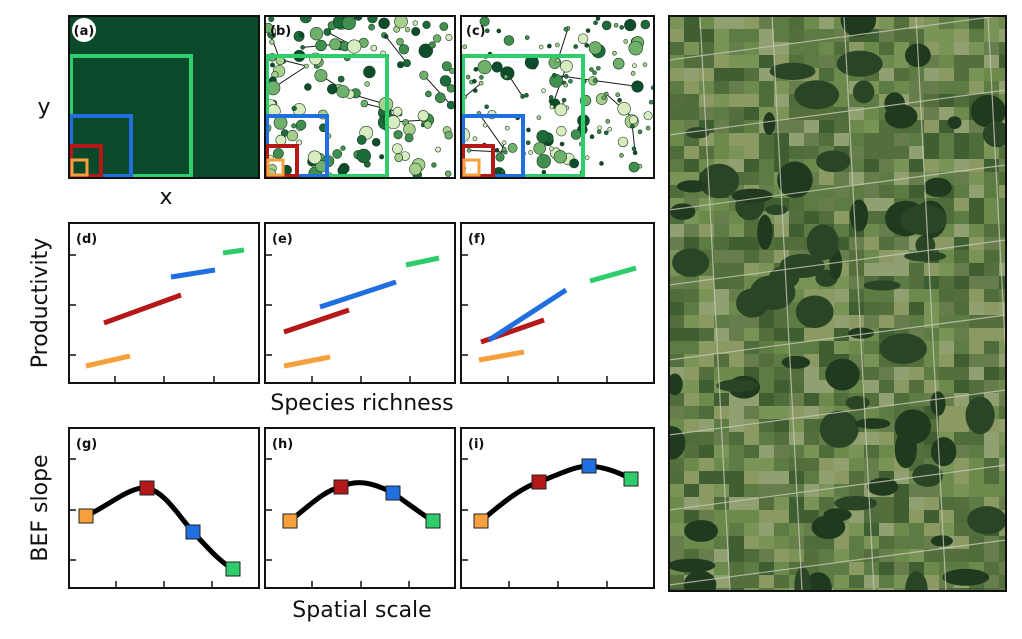 The width and height of the screenshot is (1022, 639). Describe the element at coordinates (341, 487) in the screenshot. I see `scale-marker-red` at that location.